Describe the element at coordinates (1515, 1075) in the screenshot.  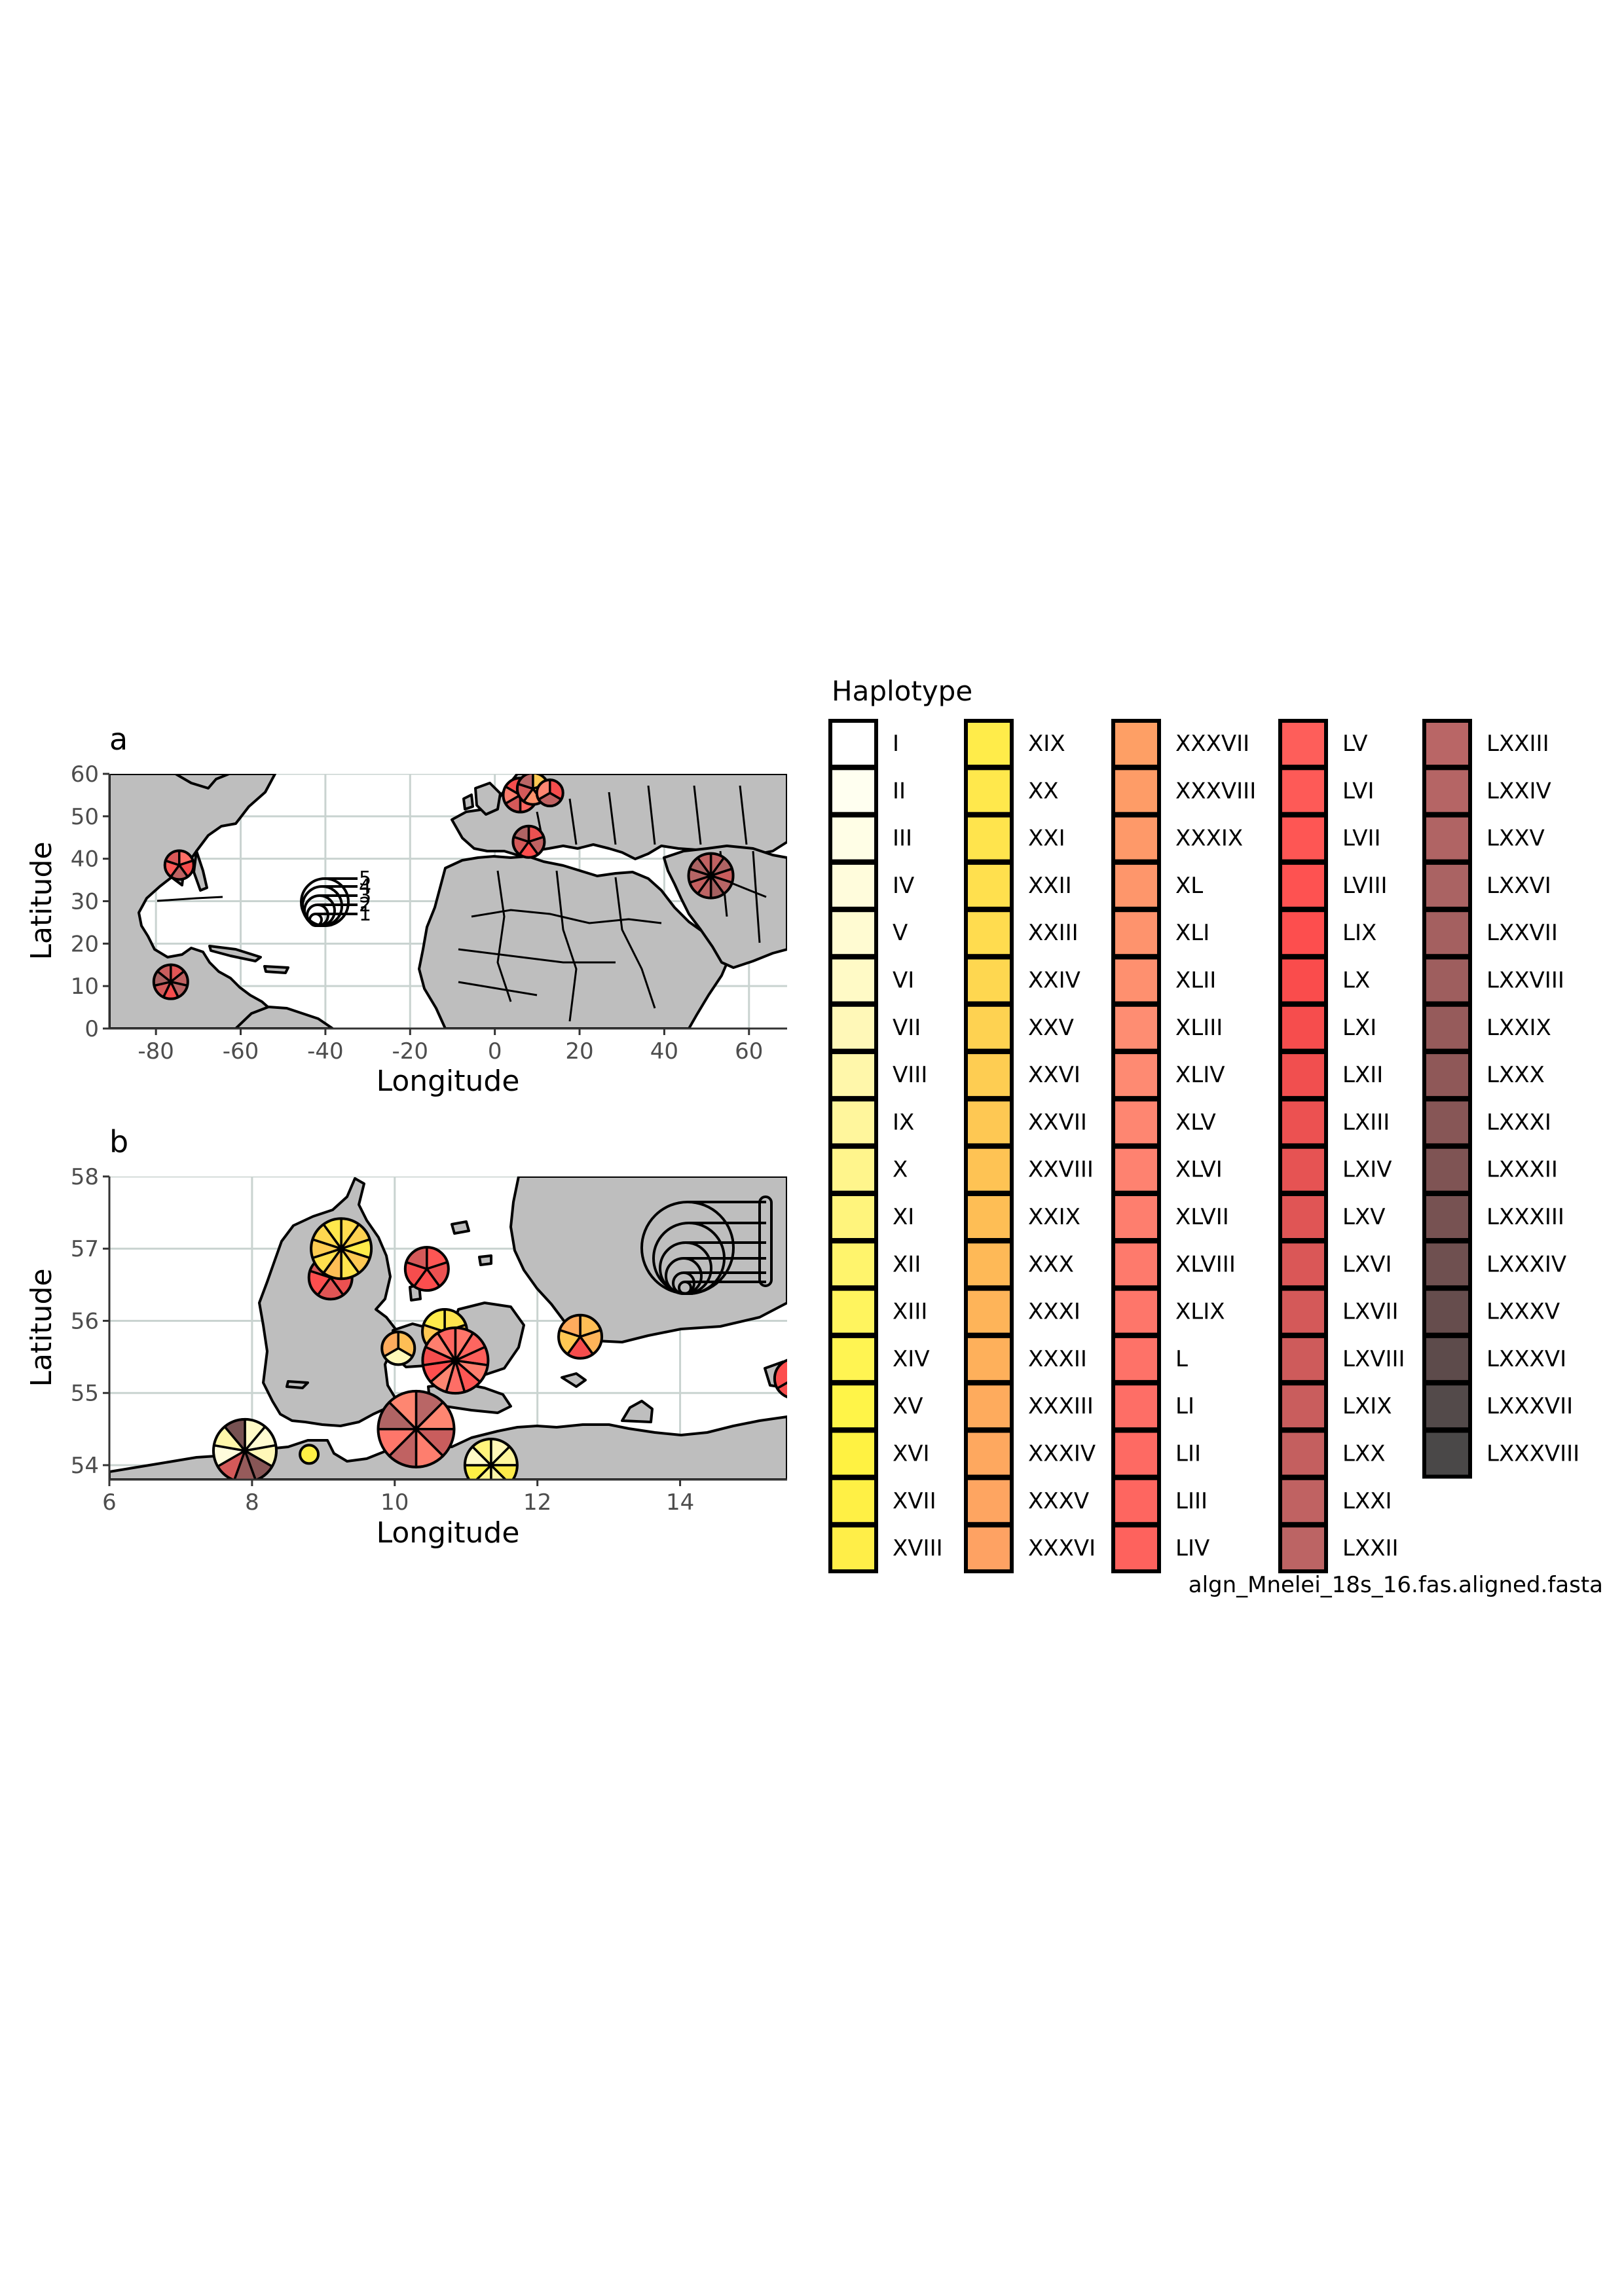
I see `legend-label: LXXX` at that location.